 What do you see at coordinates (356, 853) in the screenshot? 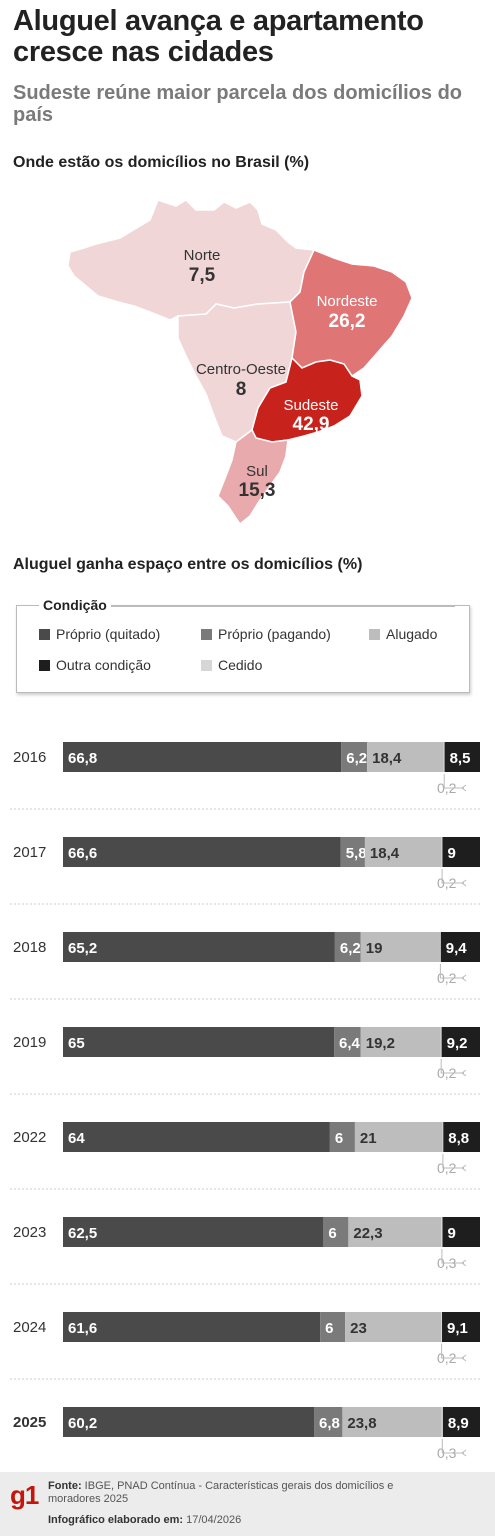
I see `data-label-proprio-pagando: 5,8` at bounding box center [356, 853].